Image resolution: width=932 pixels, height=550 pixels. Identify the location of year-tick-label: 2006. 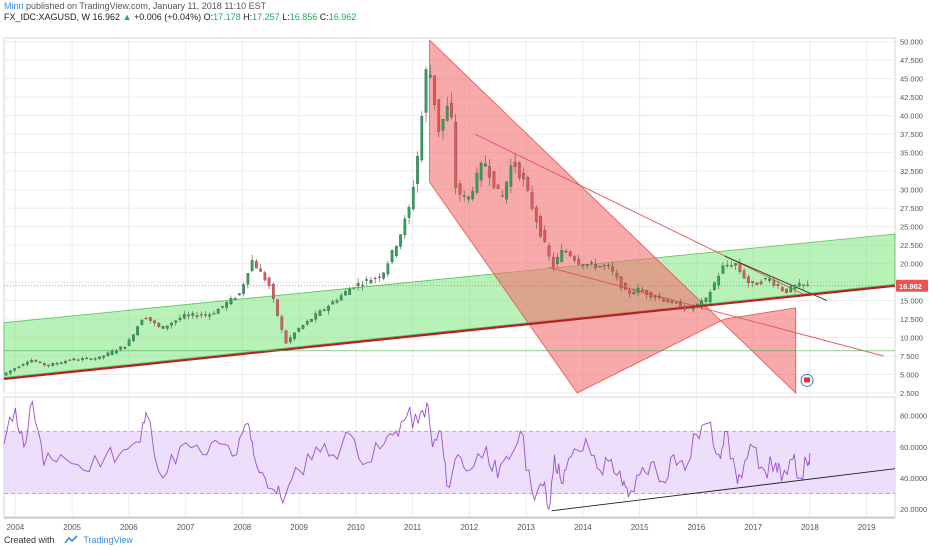
(129, 527).